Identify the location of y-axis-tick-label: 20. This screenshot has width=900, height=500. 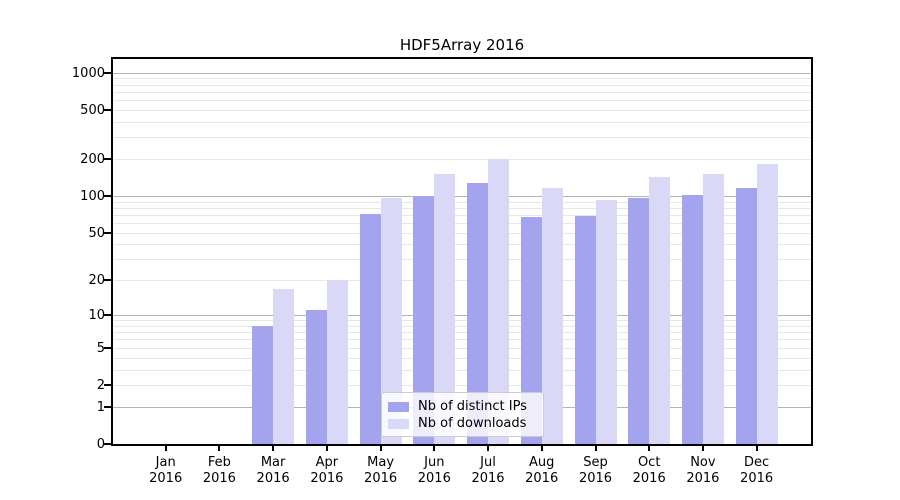
(96, 281).